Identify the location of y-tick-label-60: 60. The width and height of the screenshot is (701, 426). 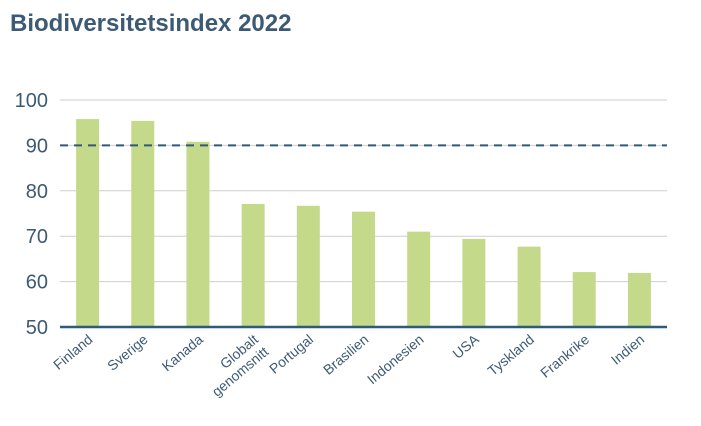
(37, 283).